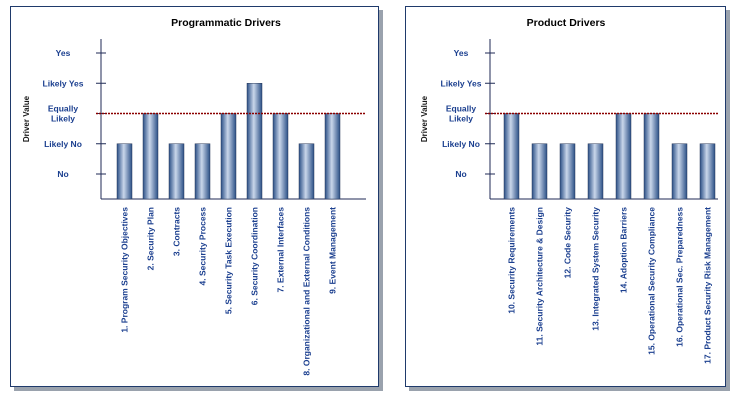  Describe the element at coordinates (707, 285) in the screenshot. I see `product-x-tick-label: 17. Product Security Risk Management` at that location.